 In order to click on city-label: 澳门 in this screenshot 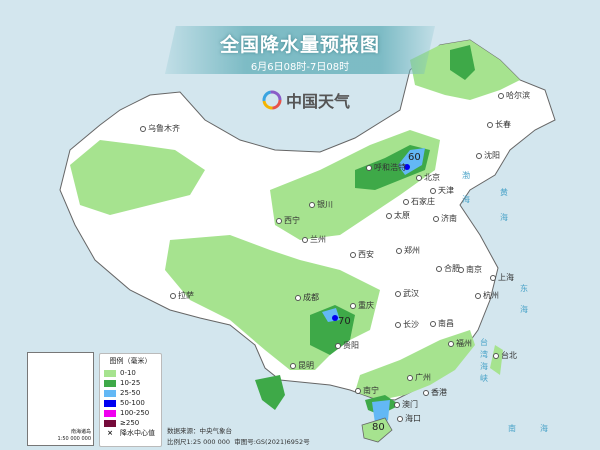, I will do `click(406, 405)`.